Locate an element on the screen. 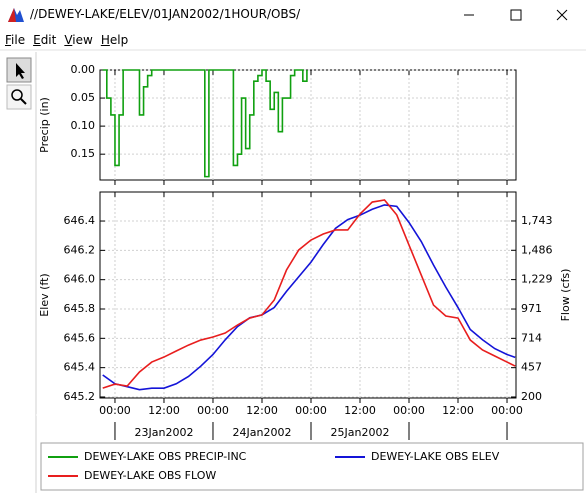 This screenshot has width=586, height=493. y-tick-label: 646.0 is located at coordinates (80, 279).